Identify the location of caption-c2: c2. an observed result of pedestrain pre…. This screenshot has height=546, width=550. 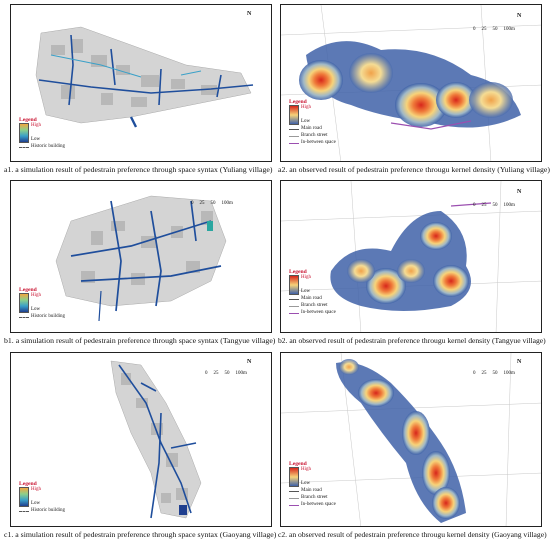
(412, 534).